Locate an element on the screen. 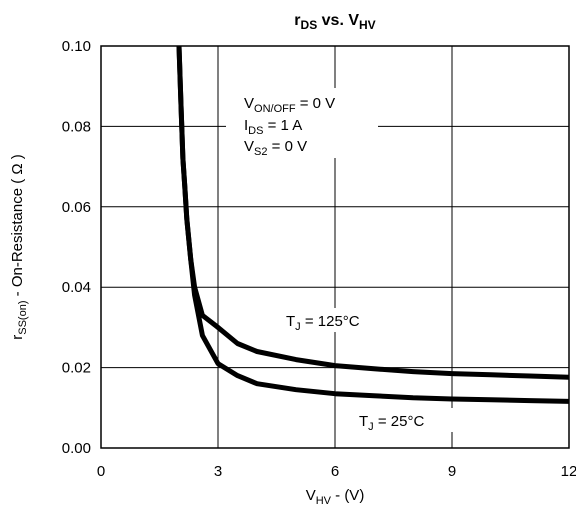  x-tick-label: 12 is located at coordinates (568, 471).